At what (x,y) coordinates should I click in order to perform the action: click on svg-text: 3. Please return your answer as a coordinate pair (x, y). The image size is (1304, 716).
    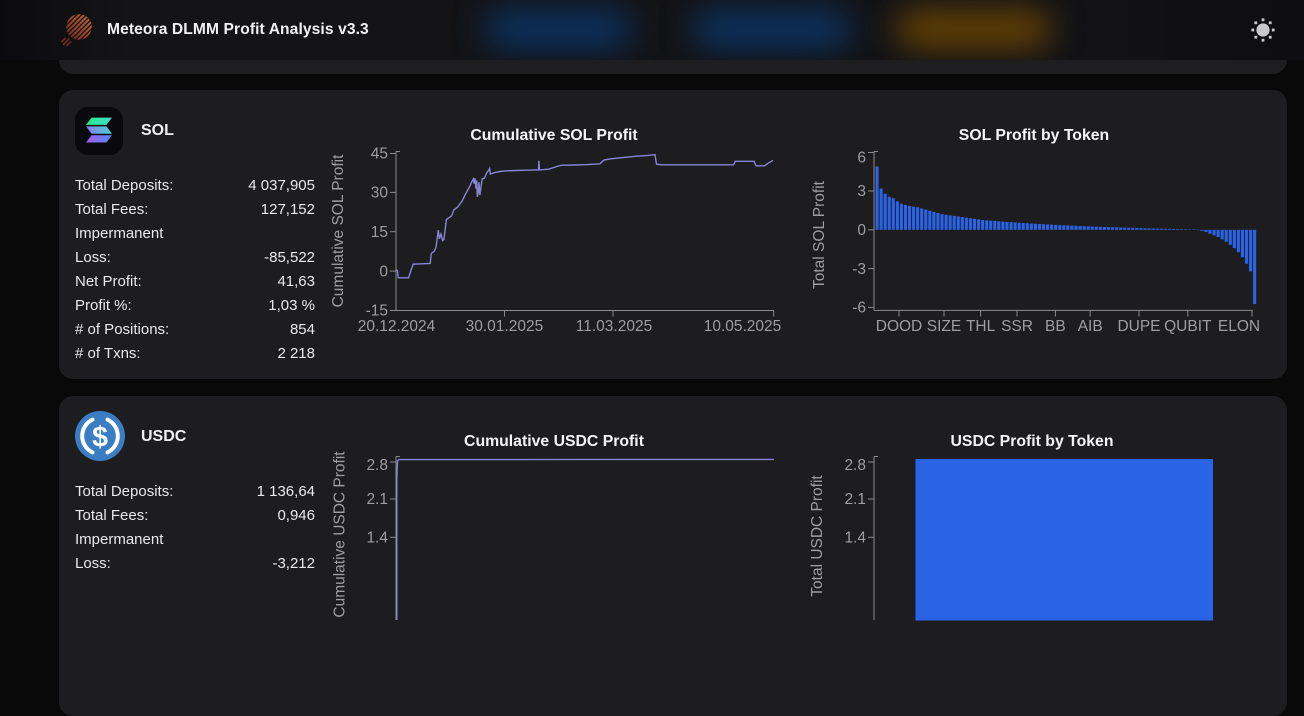
    Looking at the image, I should click on (861, 191).